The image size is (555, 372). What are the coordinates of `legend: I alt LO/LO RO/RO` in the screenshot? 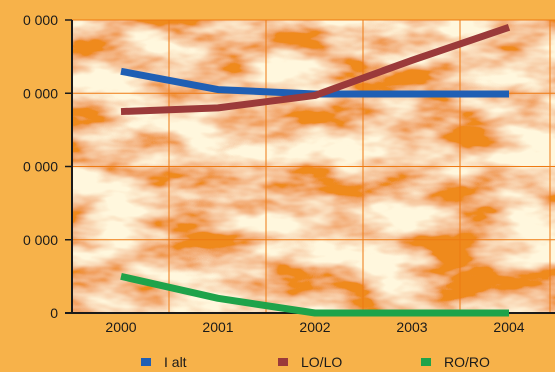 It's located at (315, 362).